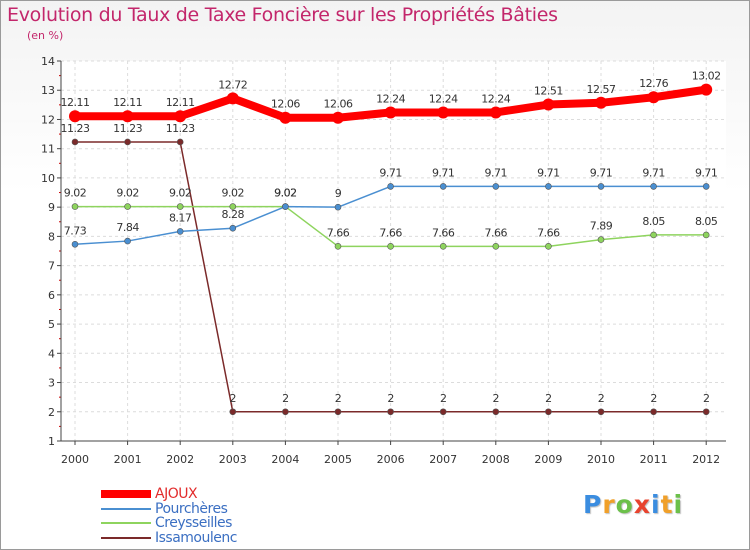 The width and height of the screenshot is (750, 550). What do you see at coordinates (548, 459) in the screenshot?
I see `x-tick-label: 2009` at bounding box center [548, 459].